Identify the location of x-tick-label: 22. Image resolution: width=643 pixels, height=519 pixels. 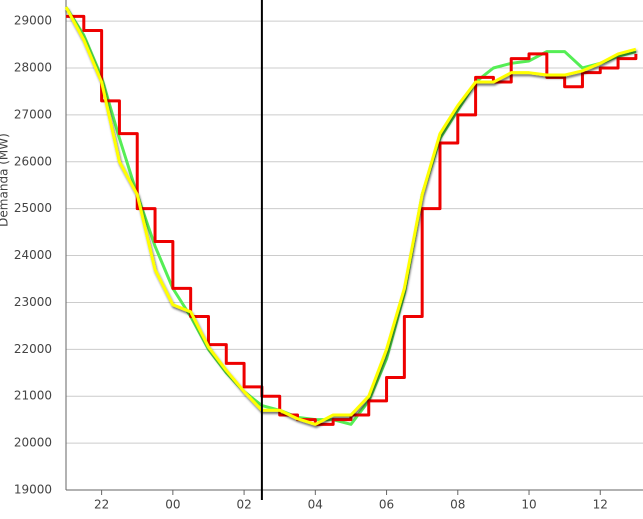
(101, 505).